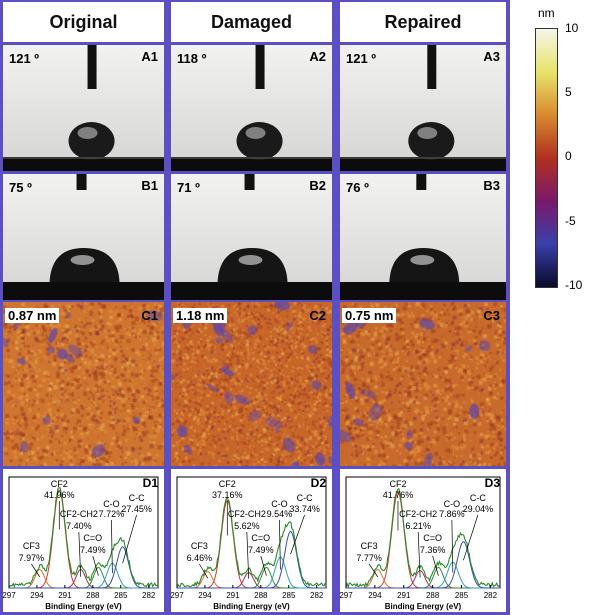 This screenshot has width=599, height=615. Describe the element at coordinates (462, 595) in the screenshot. I see `x-tick-label: 285` at that location.